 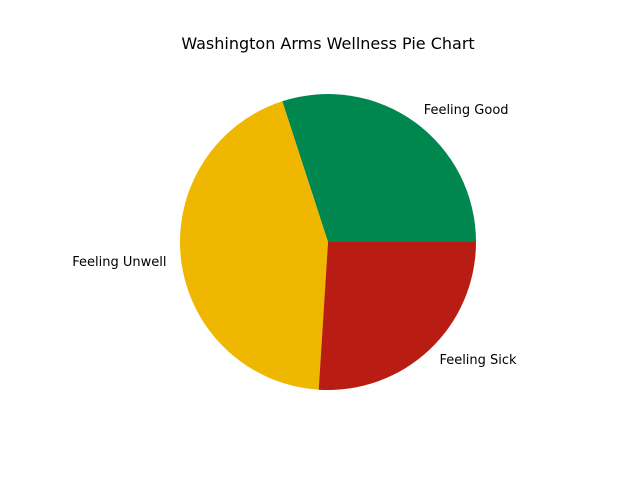 What do you see at coordinates (119, 262) in the screenshot?
I see `slice-label-feeling-unwell: Feeling Unwell` at bounding box center [119, 262].